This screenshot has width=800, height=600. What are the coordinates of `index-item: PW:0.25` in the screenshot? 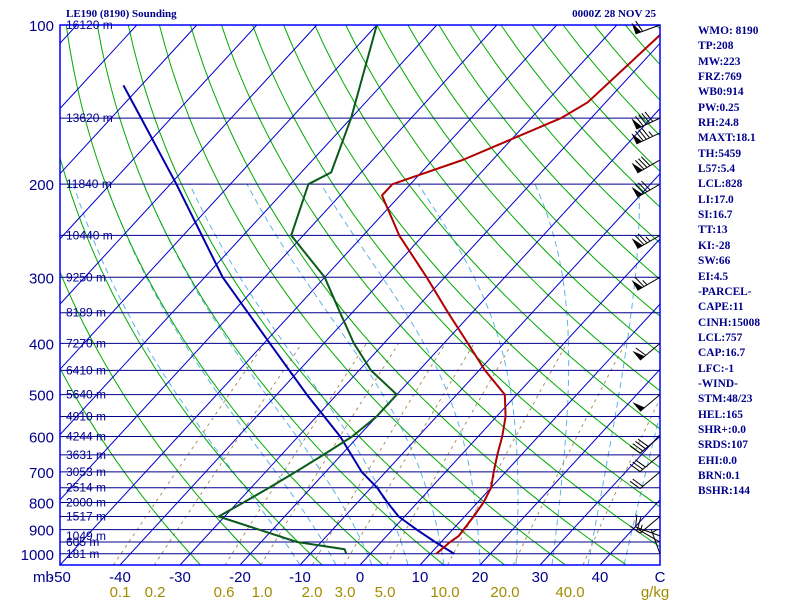 It's located at (719, 107).